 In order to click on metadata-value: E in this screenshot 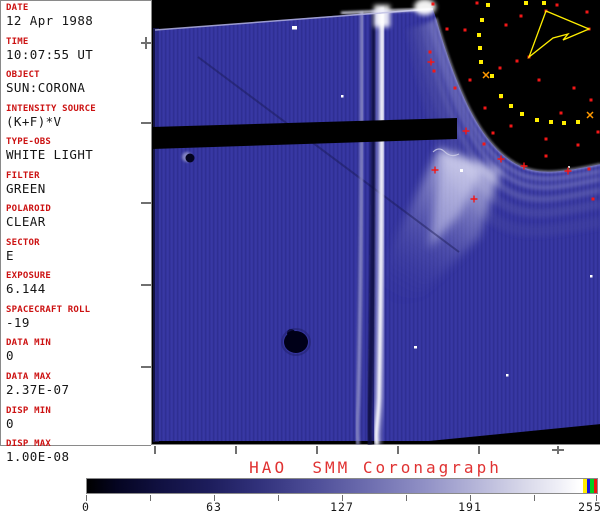, I will do `click(10, 255)`.